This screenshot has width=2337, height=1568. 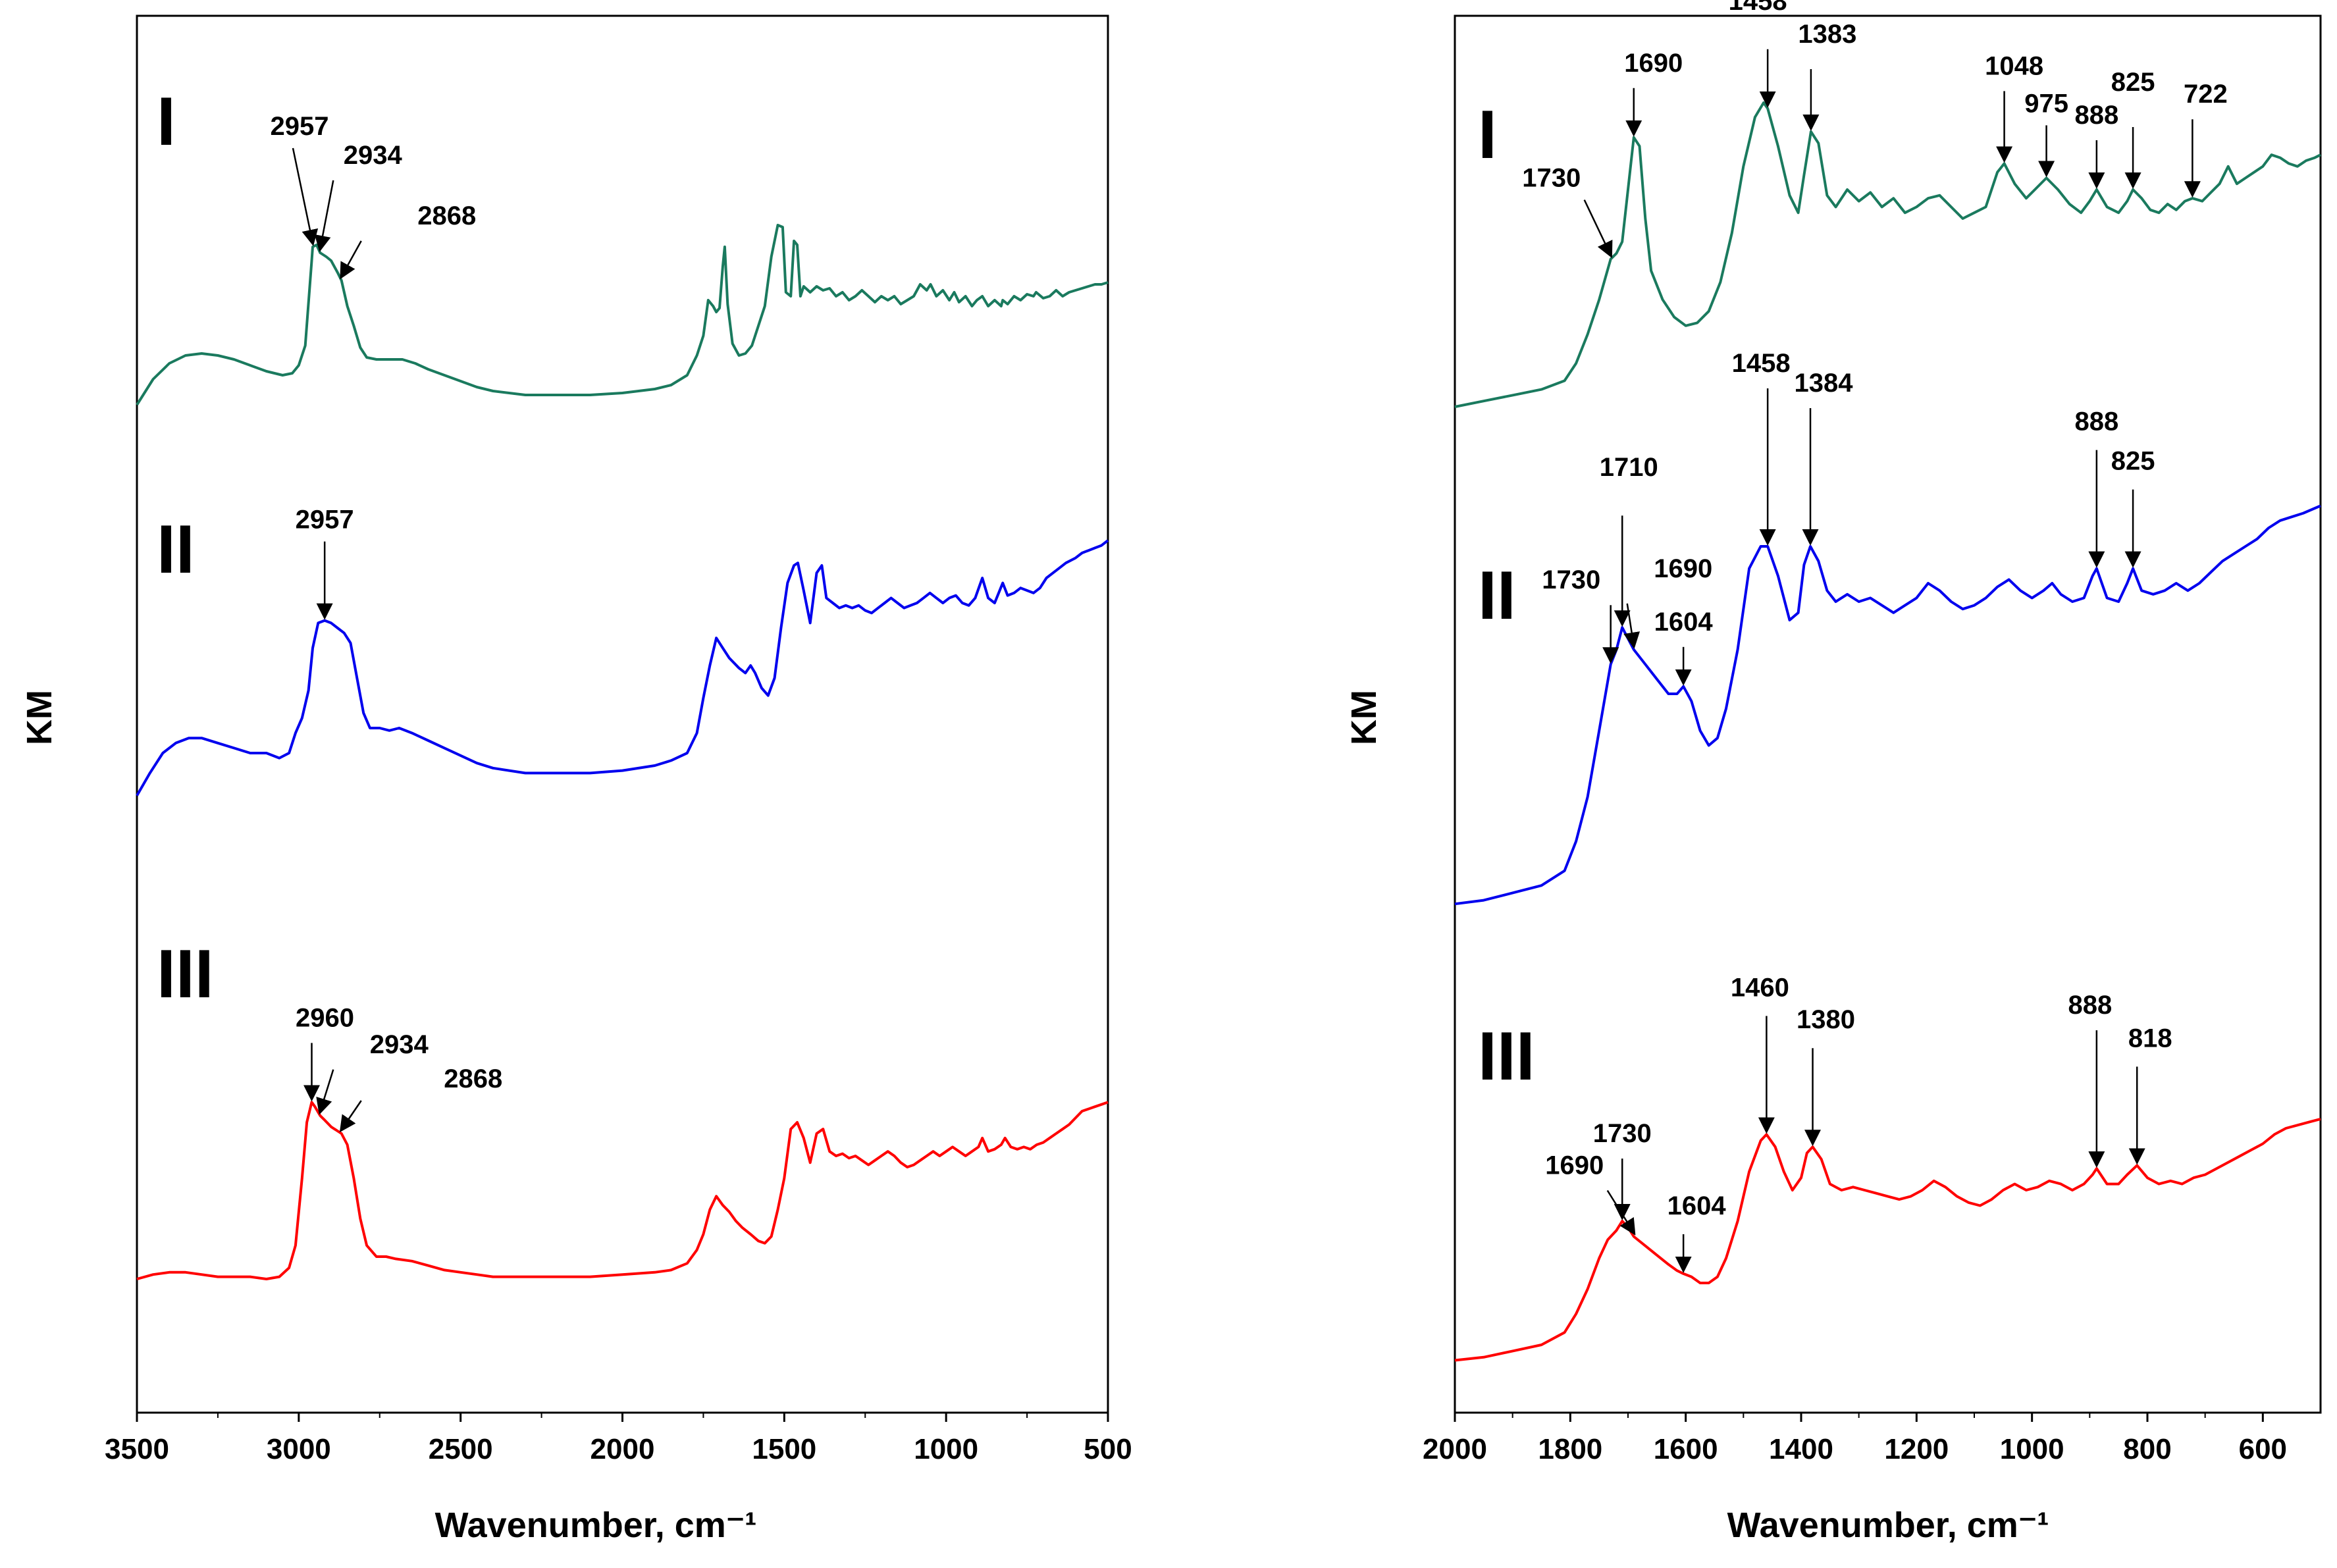 I want to click on annotation-label: 1048, so click(x=2014, y=65).